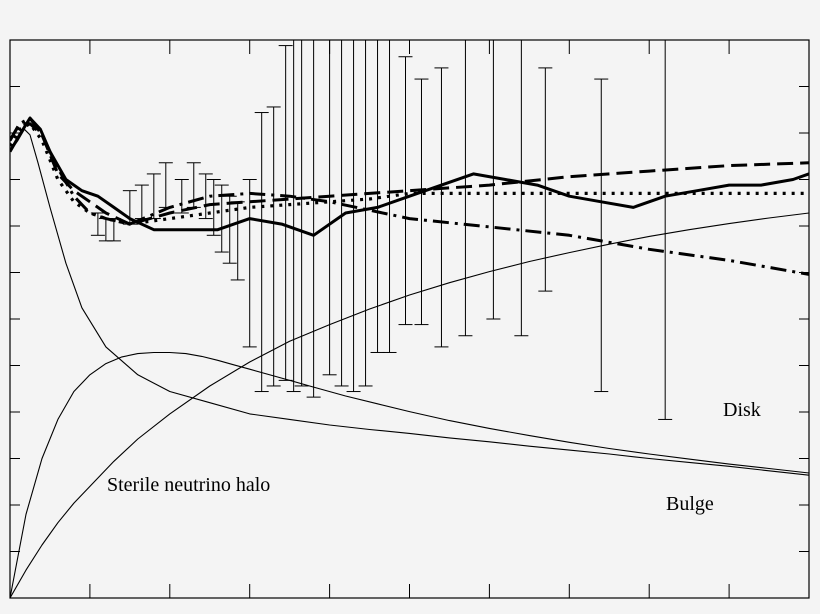  What do you see at coordinates (742, 410) in the screenshot?
I see `disk-annotation: Disk` at bounding box center [742, 410].